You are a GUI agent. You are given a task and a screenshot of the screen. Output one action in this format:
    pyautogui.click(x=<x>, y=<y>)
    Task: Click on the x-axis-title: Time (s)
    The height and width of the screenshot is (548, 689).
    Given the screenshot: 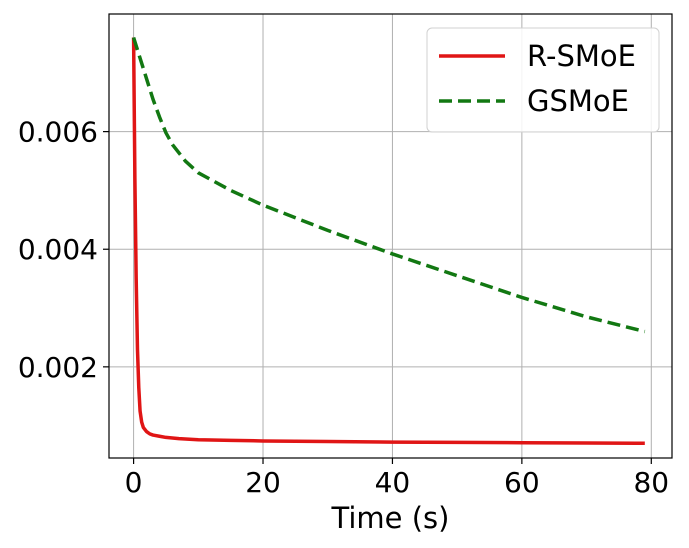 What is the action you would take?
    pyautogui.click(x=390, y=518)
    